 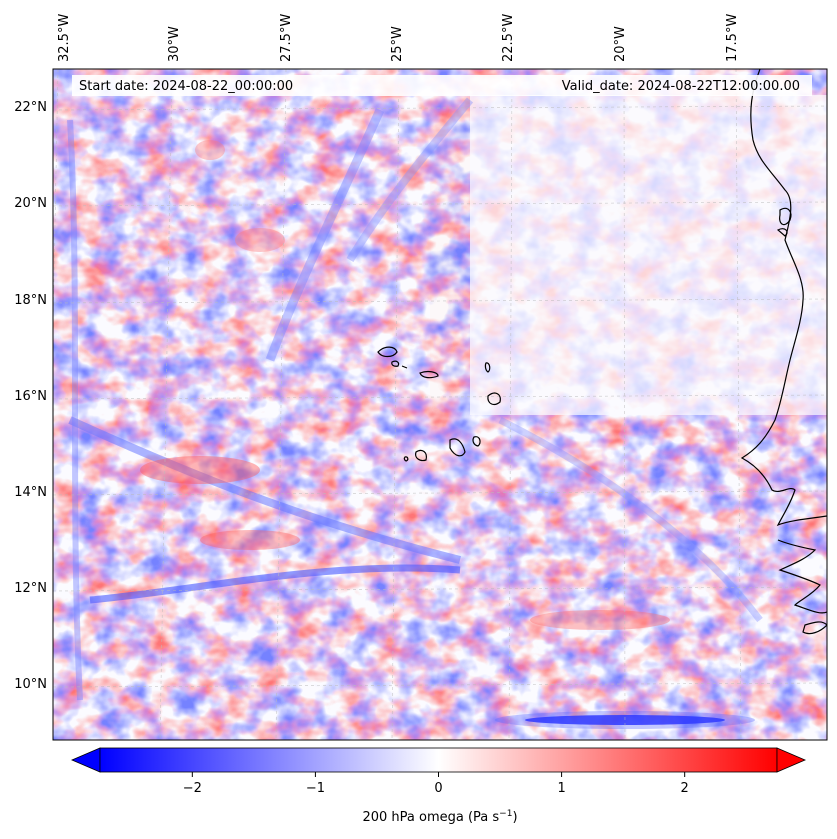 I want to click on lon-label: 32.5°W, so click(x=64, y=38).